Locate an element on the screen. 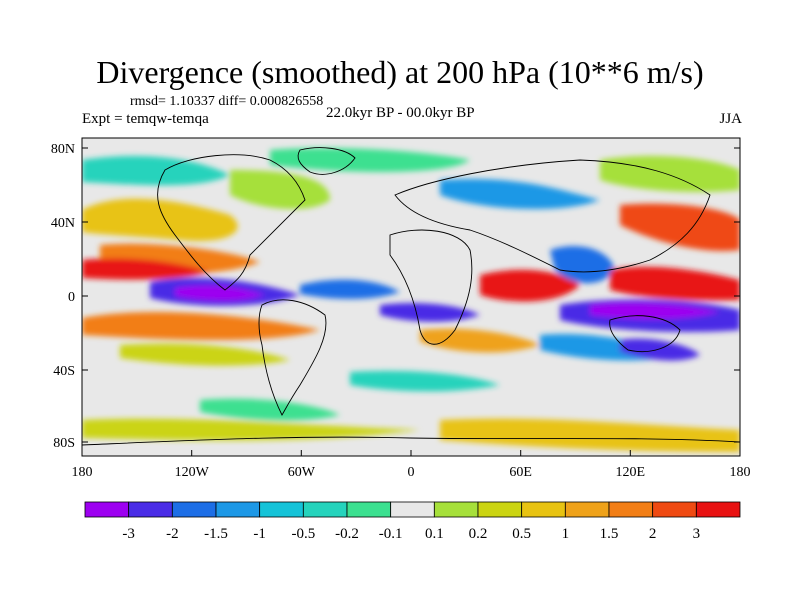 Image resolution: width=800 pixels, height=600 pixels. colorbar-label: 1.5 is located at coordinates (609, 534).